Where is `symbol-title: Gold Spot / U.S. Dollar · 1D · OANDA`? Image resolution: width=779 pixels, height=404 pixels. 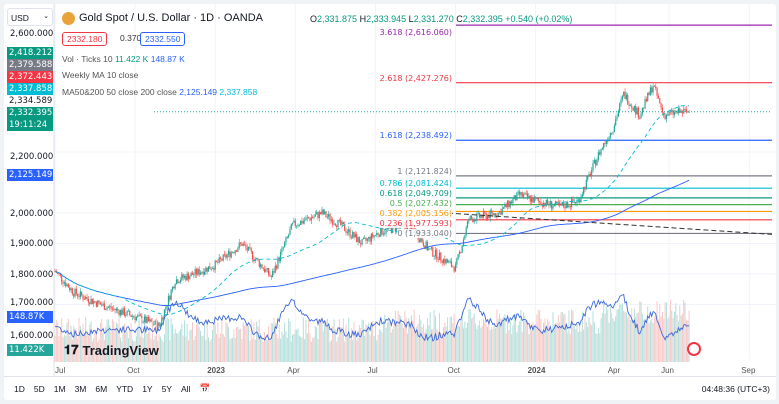 symbol-title: Gold Spot / U.S. Dollar · 1D · OANDA is located at coordinates (162, 18).